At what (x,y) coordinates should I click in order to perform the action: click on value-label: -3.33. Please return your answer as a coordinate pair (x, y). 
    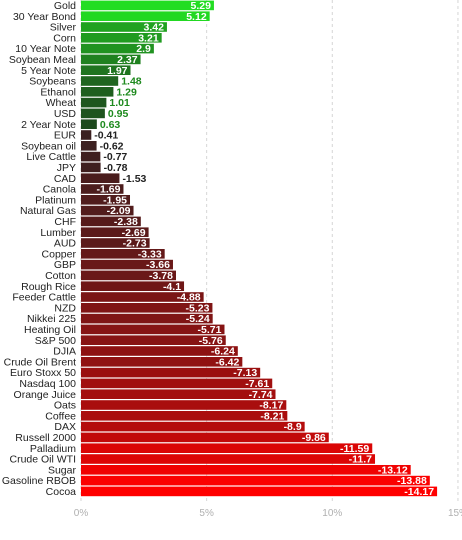
    Looking at the image, I should click on (150, 254).